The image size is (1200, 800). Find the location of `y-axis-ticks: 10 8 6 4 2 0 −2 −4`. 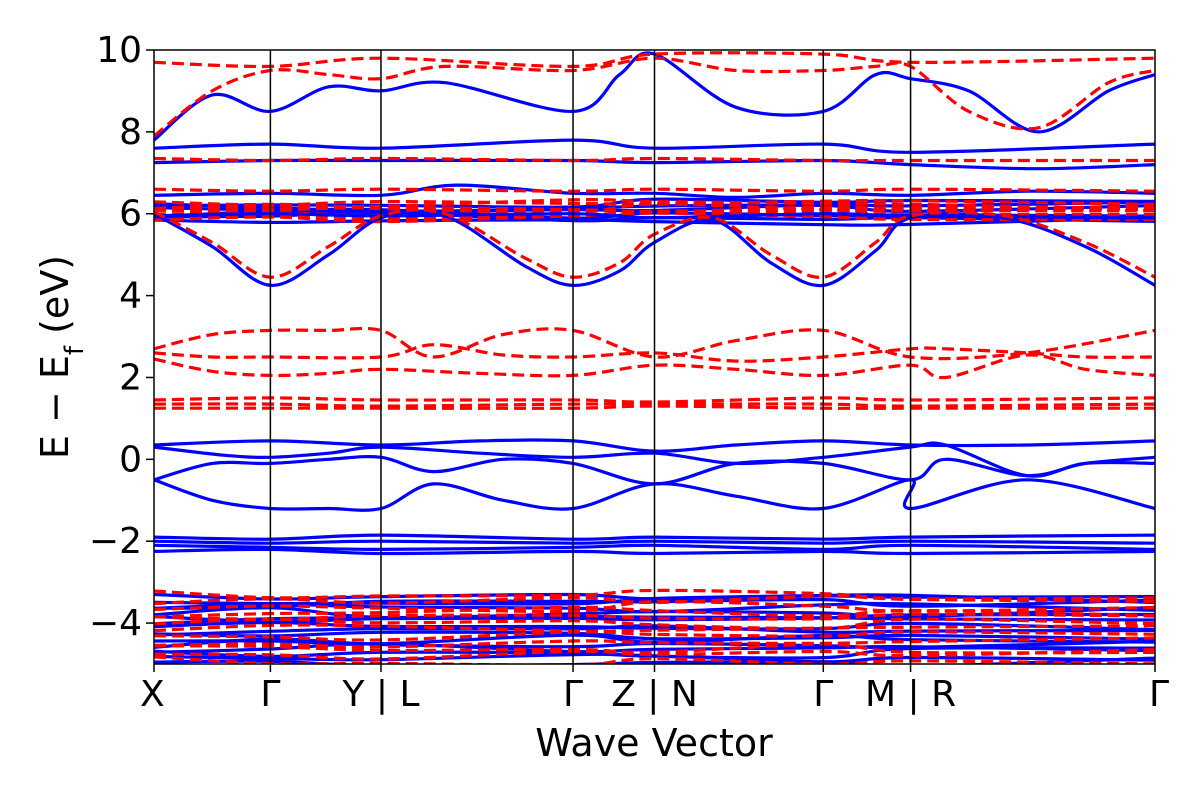

y-axis-ticks: 10 8 6 4 2 0 −2 −4 is located at coordinates (121, 337).